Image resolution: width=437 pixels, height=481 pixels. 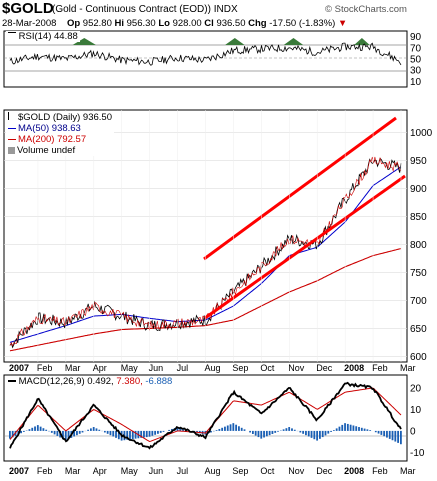 I want to click on close-label: Cl, so click(x=209, y=23).